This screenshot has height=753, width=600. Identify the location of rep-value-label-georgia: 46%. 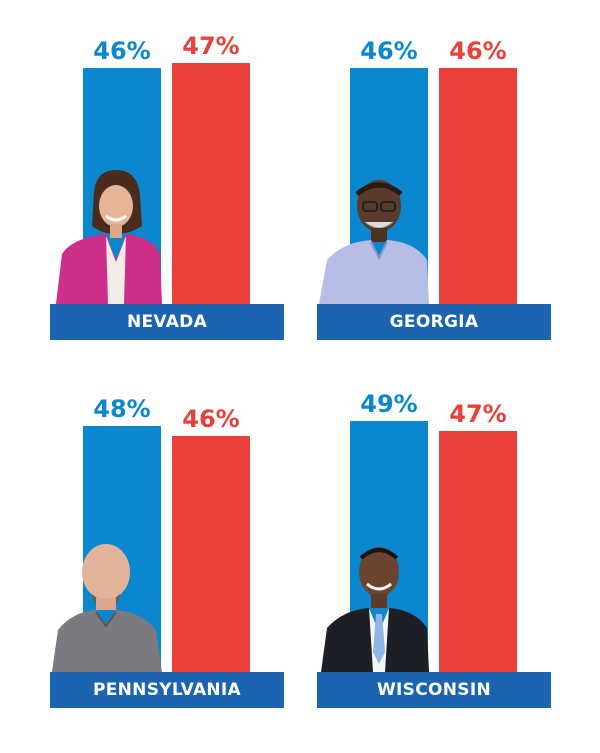
(478, 51).